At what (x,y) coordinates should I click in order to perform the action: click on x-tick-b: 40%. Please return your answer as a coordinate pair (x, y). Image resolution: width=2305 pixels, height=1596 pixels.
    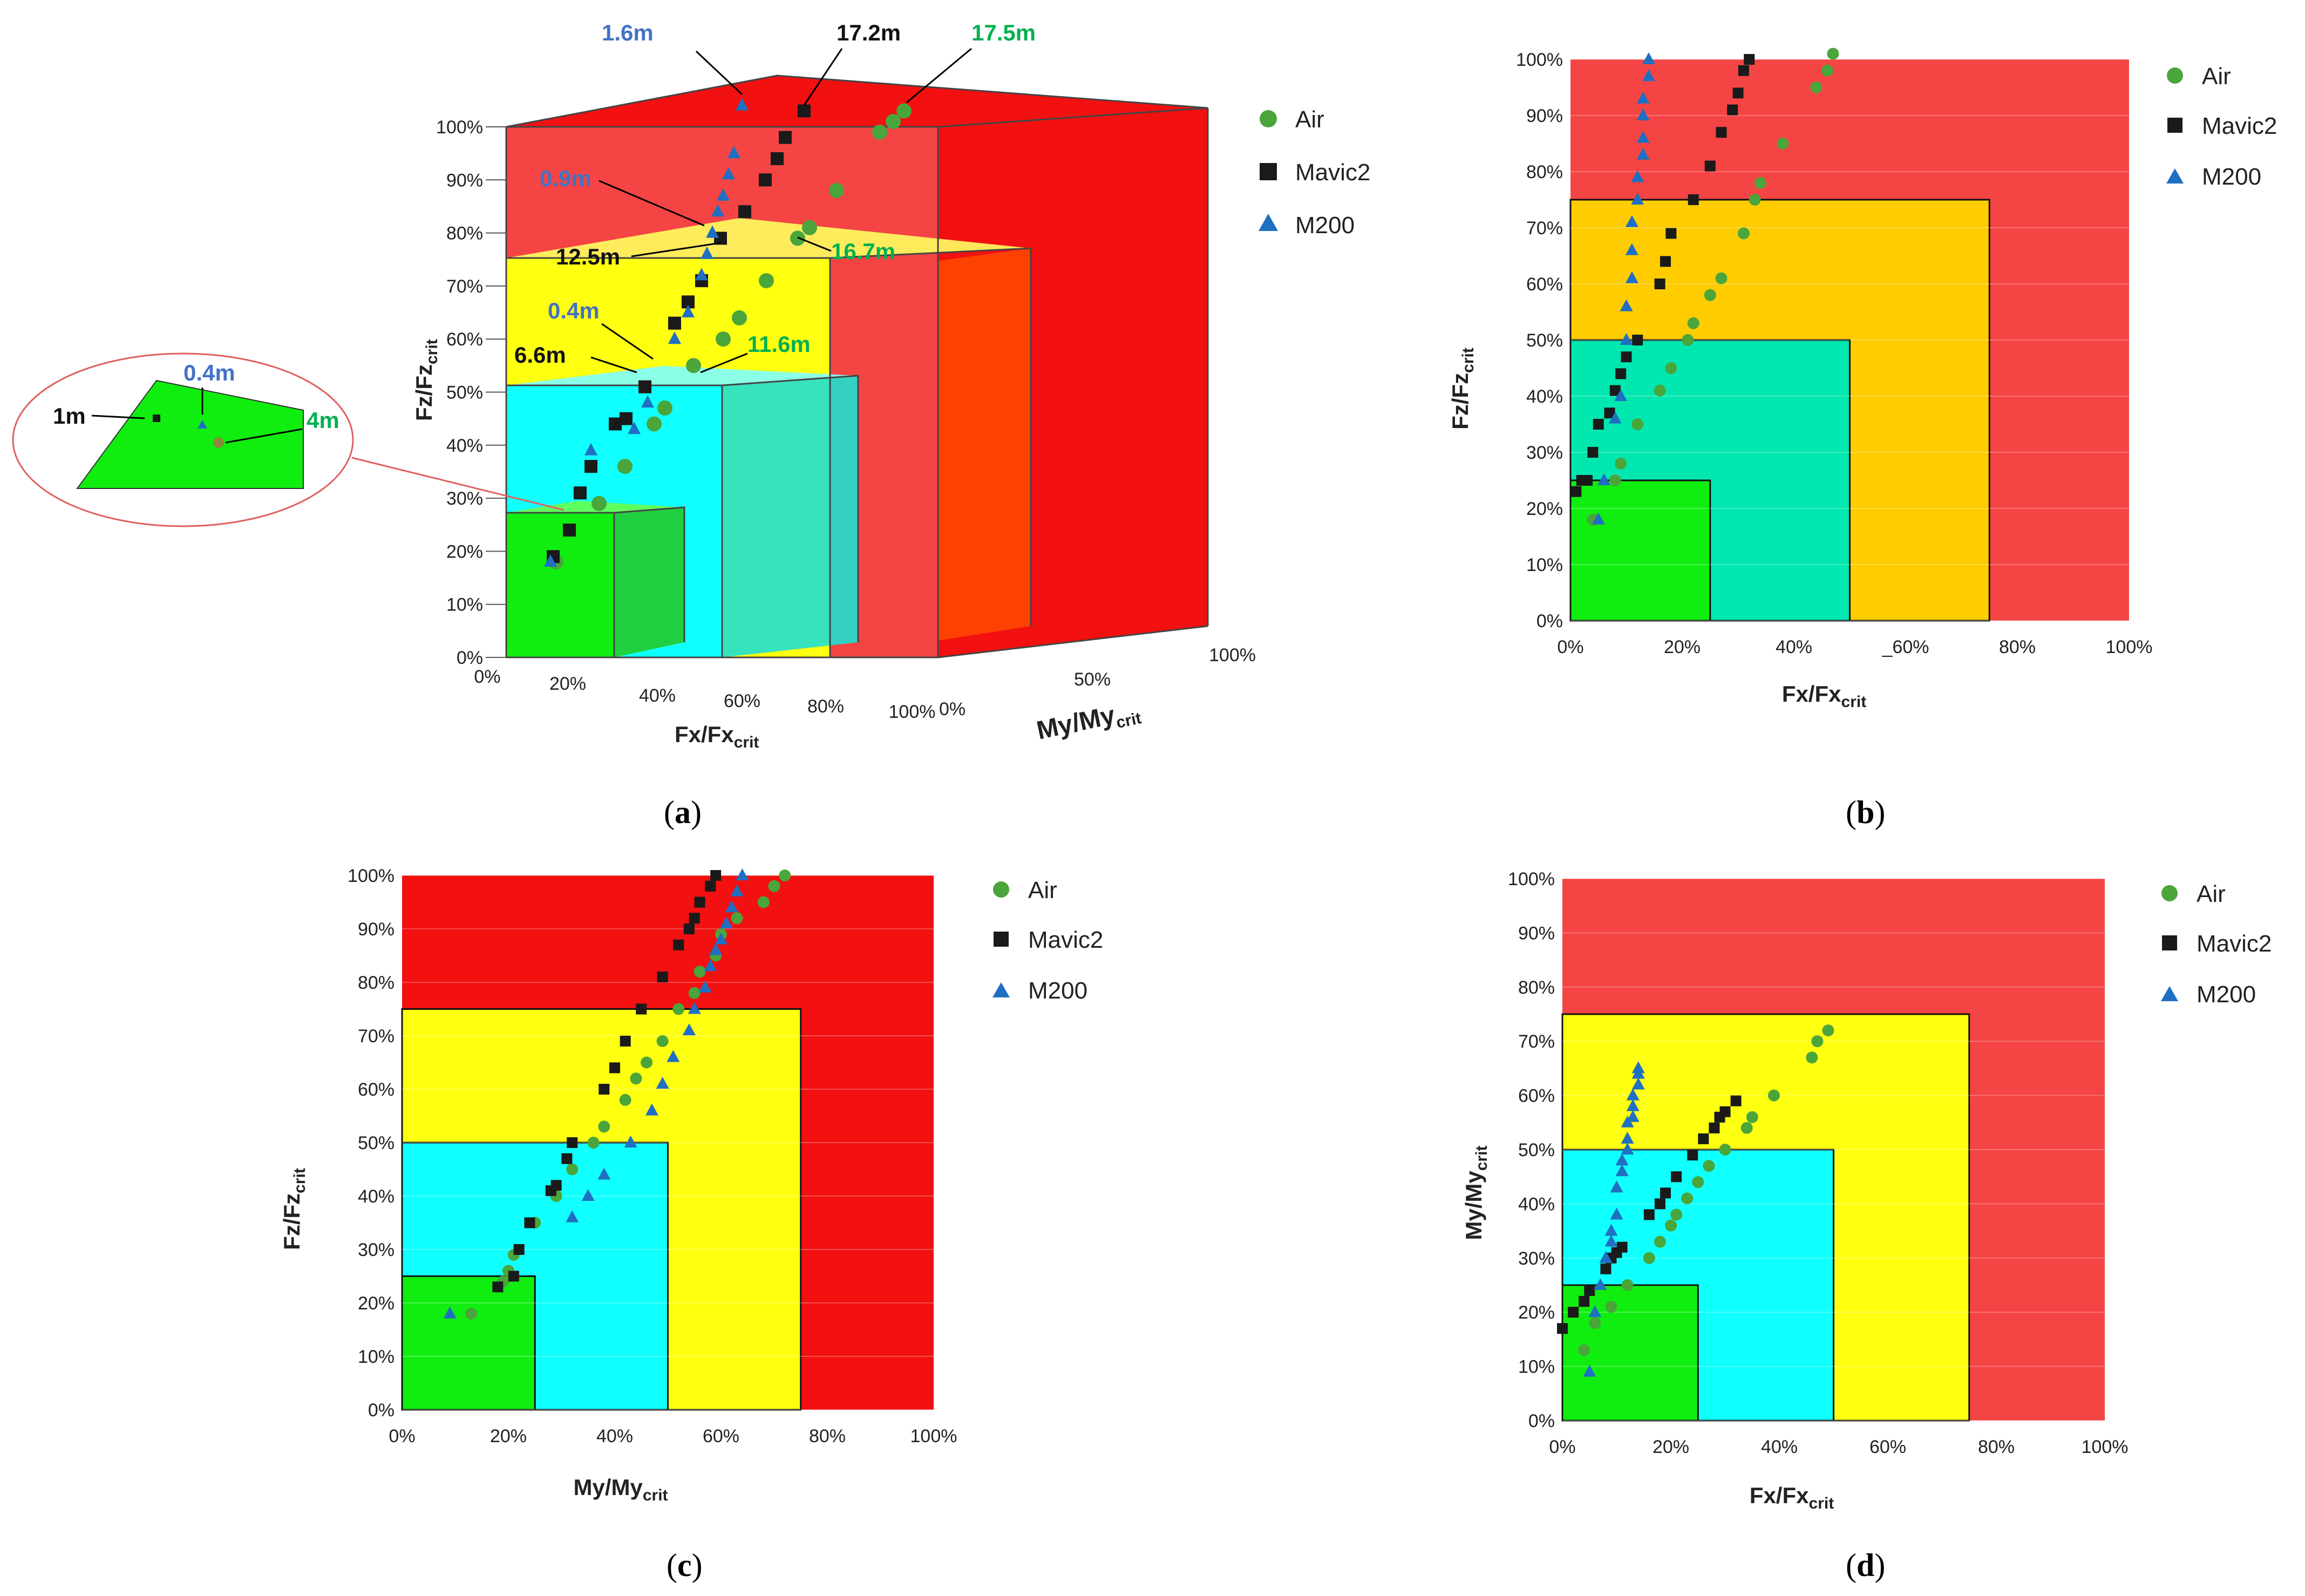
    Looking at the image, I should click on (1794, 647).